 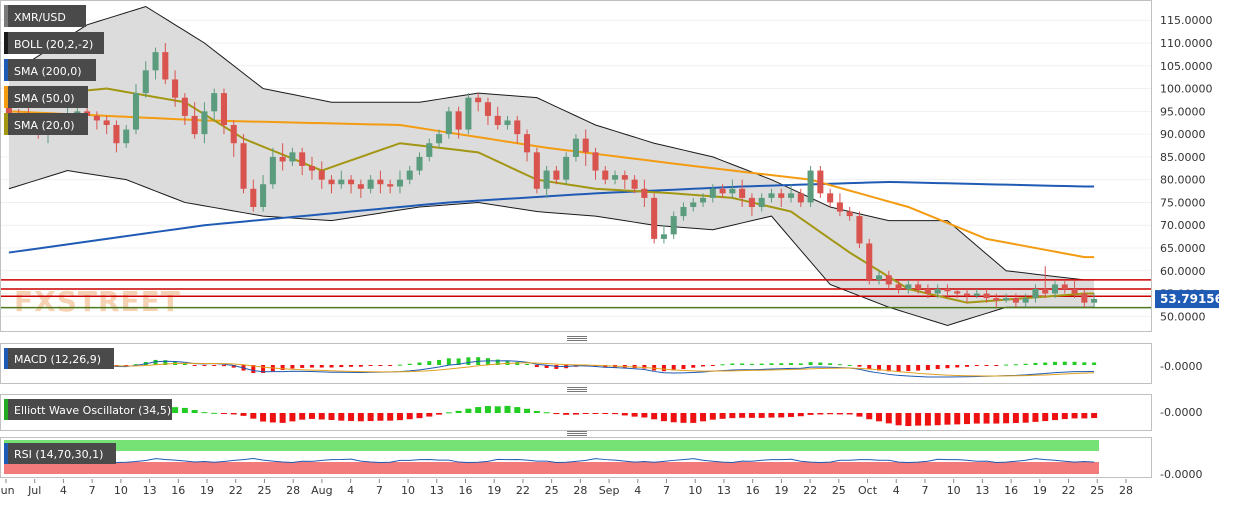 What do you see at coordinates (1069, 490) in the screenshot?
I see `x-tick-label: 22` at bounding box center [1069, 490].